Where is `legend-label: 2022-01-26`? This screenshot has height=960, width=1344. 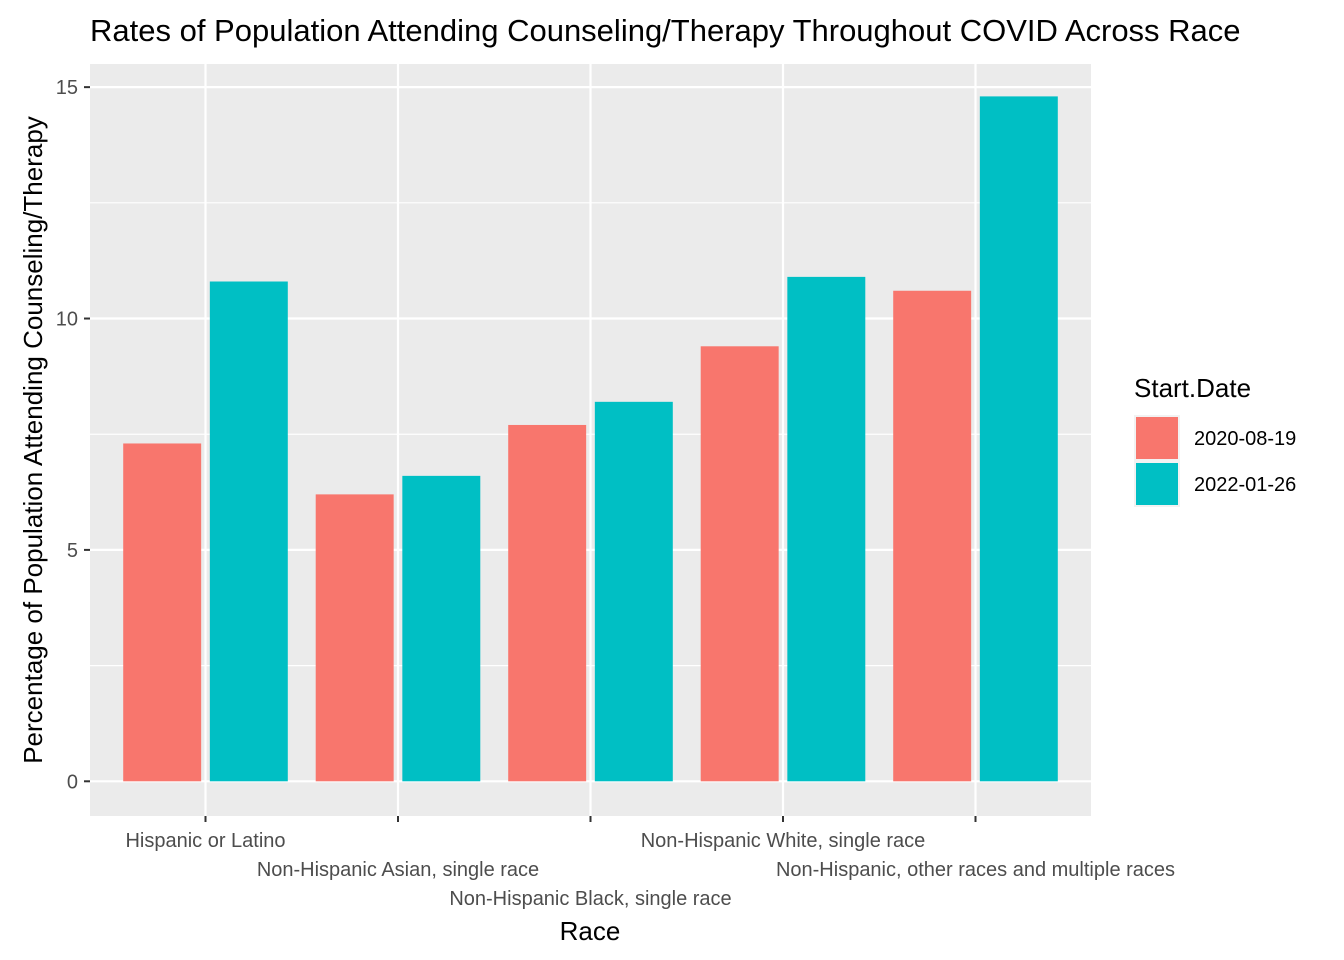 legend-label: 2022-01-26 is located at coordinates (1245, 485).